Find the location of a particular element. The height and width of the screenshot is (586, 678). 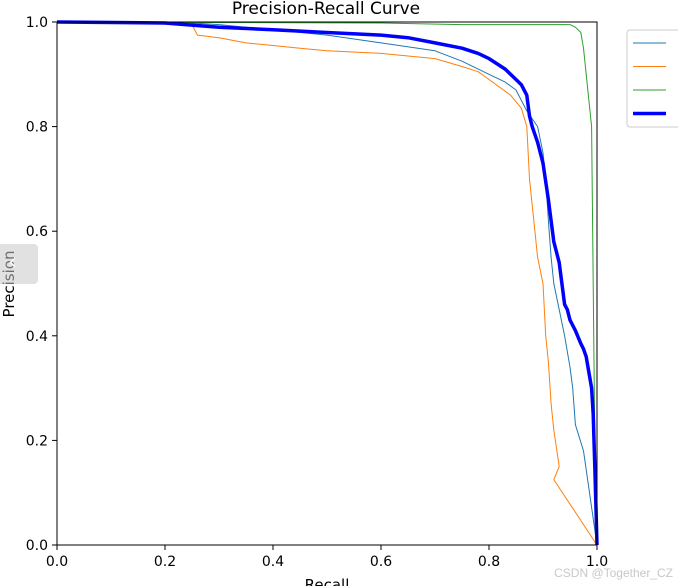

x-tick-label: 0.0 is located at coordinates (57, 562).